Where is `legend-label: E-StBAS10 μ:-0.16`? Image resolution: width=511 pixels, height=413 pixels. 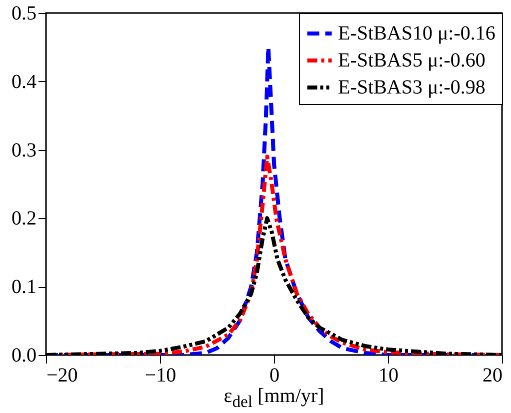 legend-label: E-StBAS10 μ:-0.16 is located at coordinates (417, 33).